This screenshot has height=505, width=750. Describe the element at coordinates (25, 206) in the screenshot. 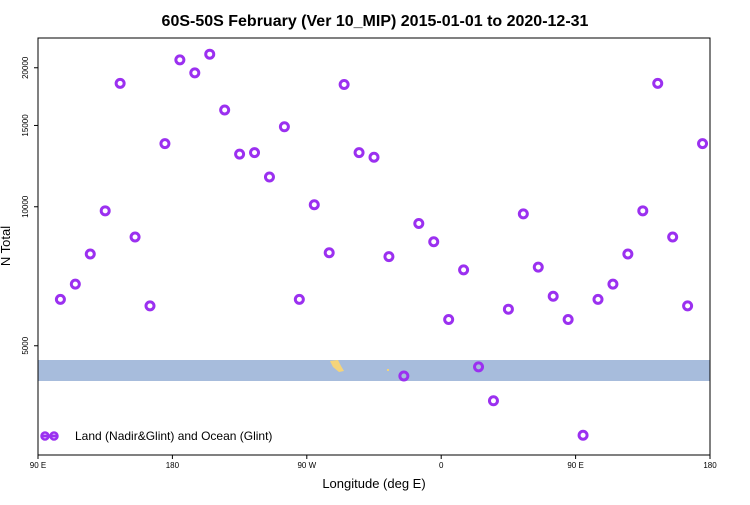

I see `y-tick-label: 10000` at that location.